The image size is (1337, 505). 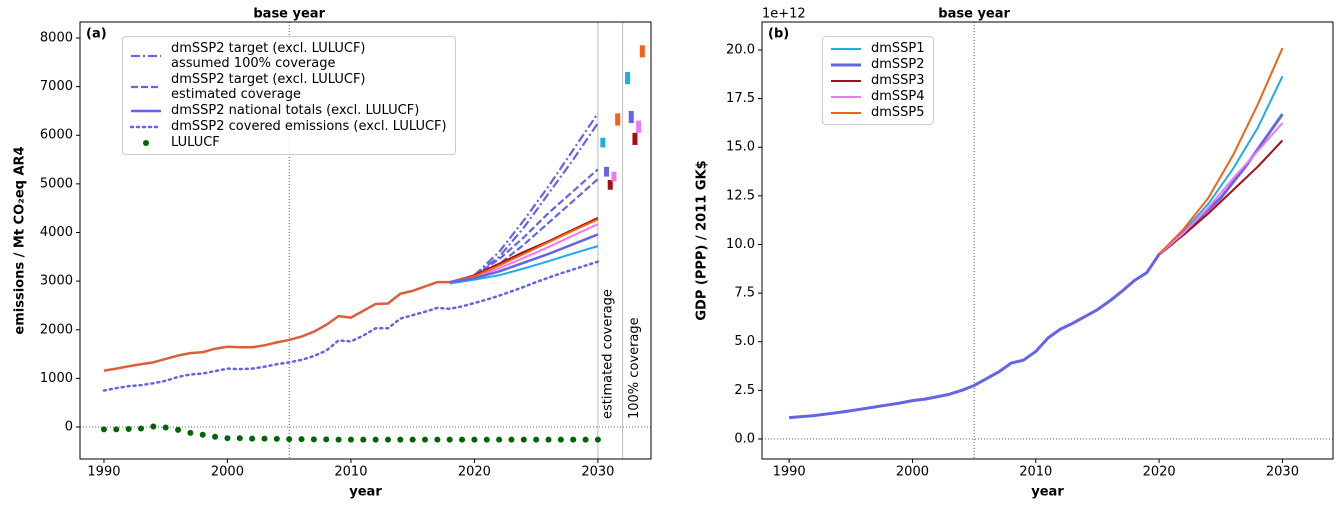 I want to click on legend-entry: dmSSP1, so click(x=877, y=48).